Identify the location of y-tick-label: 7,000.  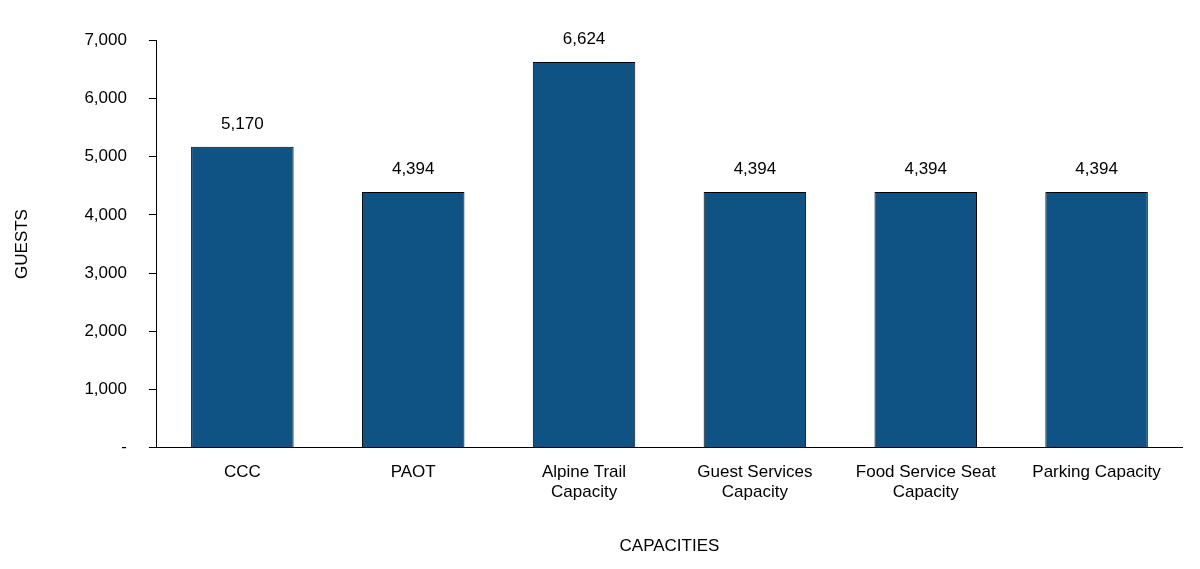
(105, 39).